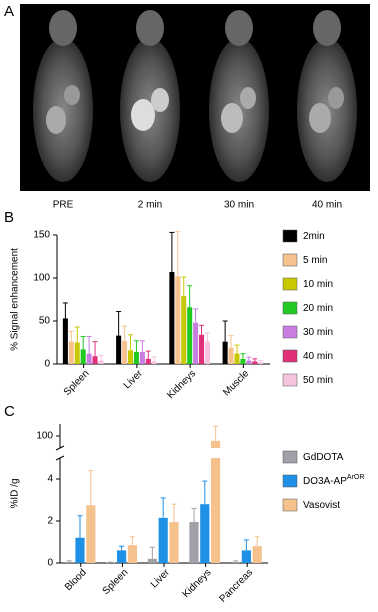 The image size is (378, 612). Describe the element at coordinates (9, 11) in the screenshot. I see `panel-label: A` at that location.